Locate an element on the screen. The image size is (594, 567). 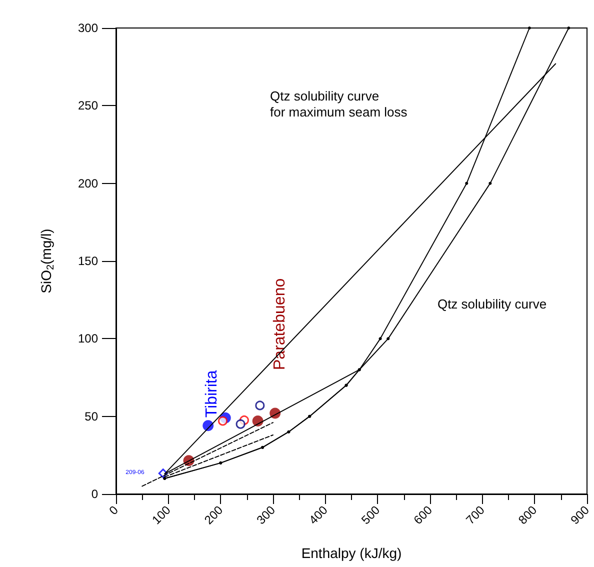
x-tick-label: 800 is located at coordinates (528, 515).